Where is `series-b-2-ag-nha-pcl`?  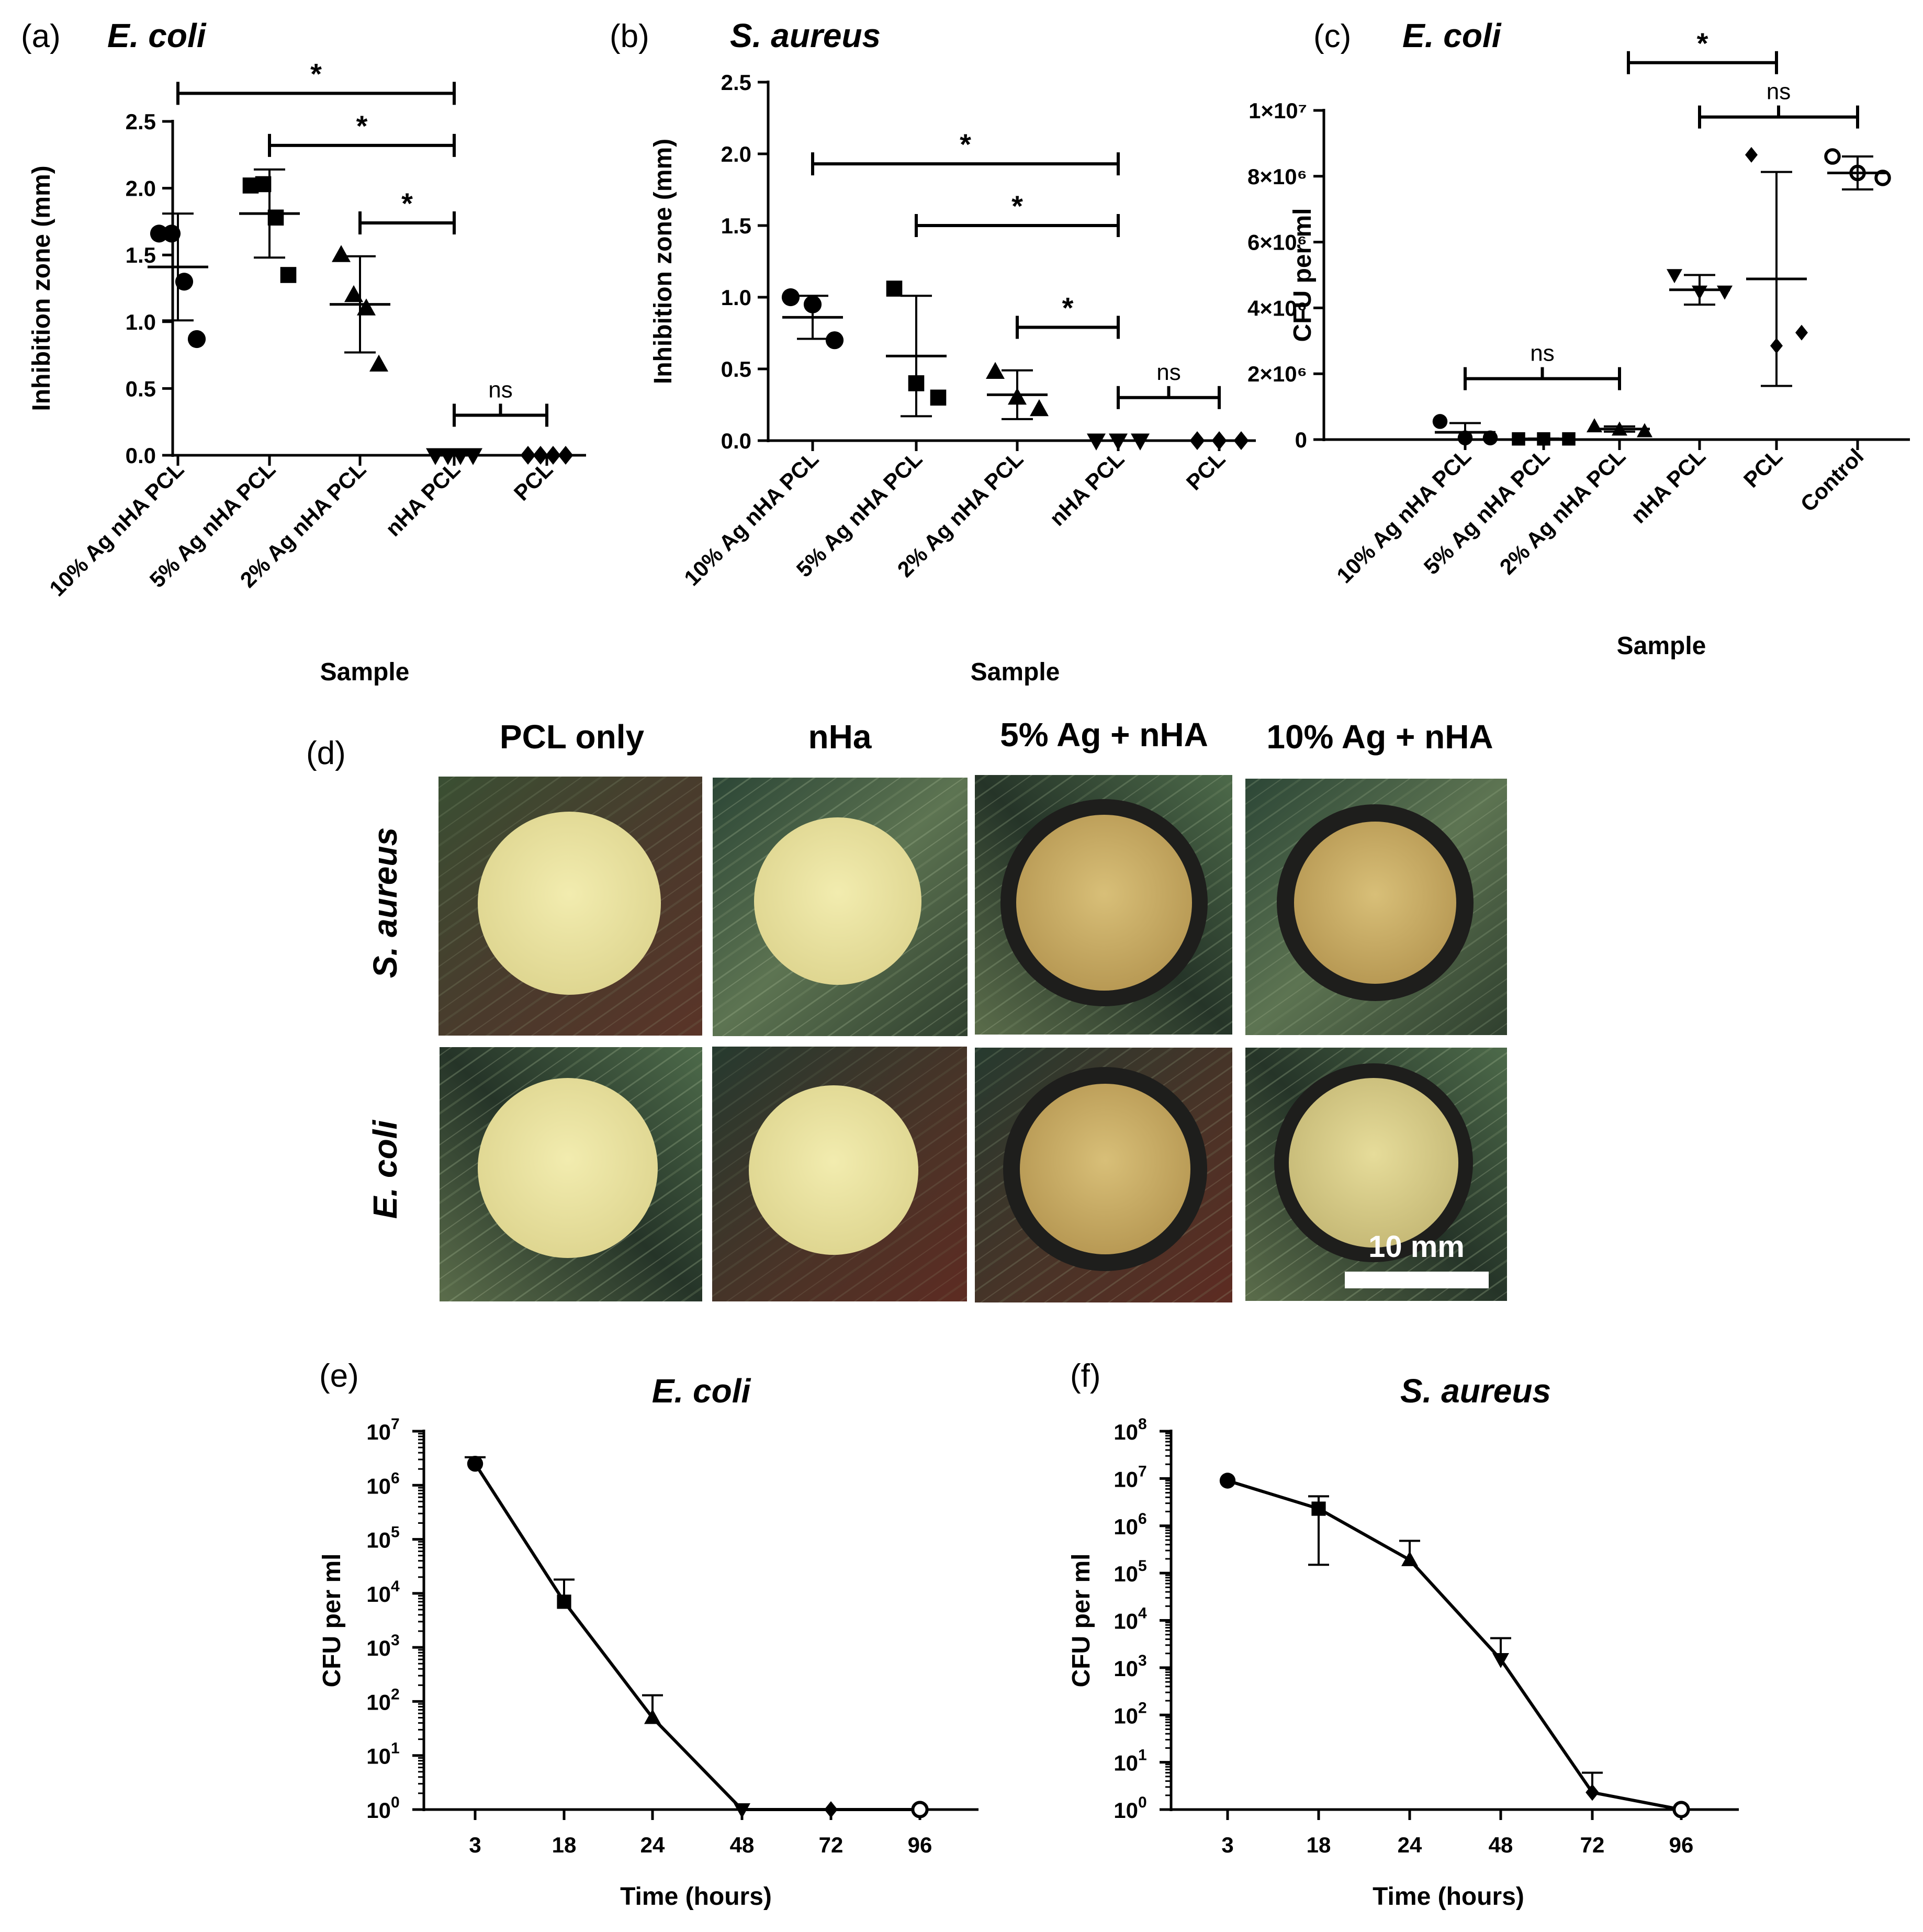 series-b-2-ag-nha-pcl is located at coordinates (1017, 391).